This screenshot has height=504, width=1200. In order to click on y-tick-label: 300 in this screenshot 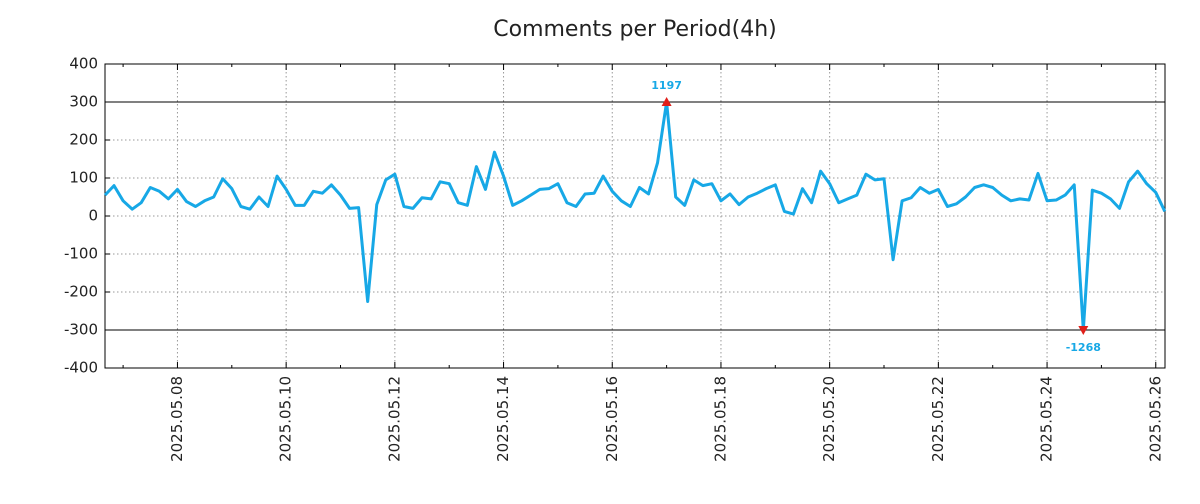, I will do `click(83, 102)`.